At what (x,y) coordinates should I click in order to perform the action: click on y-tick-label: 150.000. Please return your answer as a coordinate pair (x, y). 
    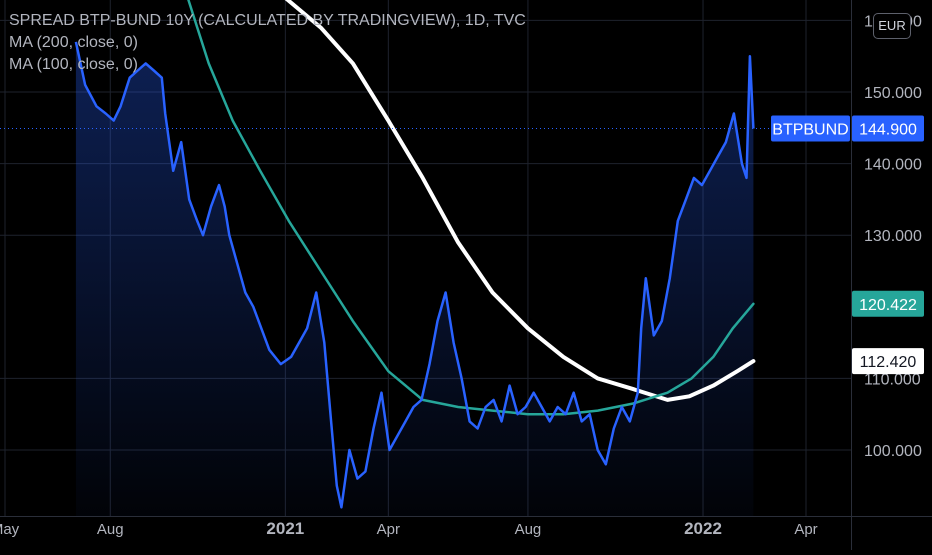
    Looking at the image, I should click on (893, 93).